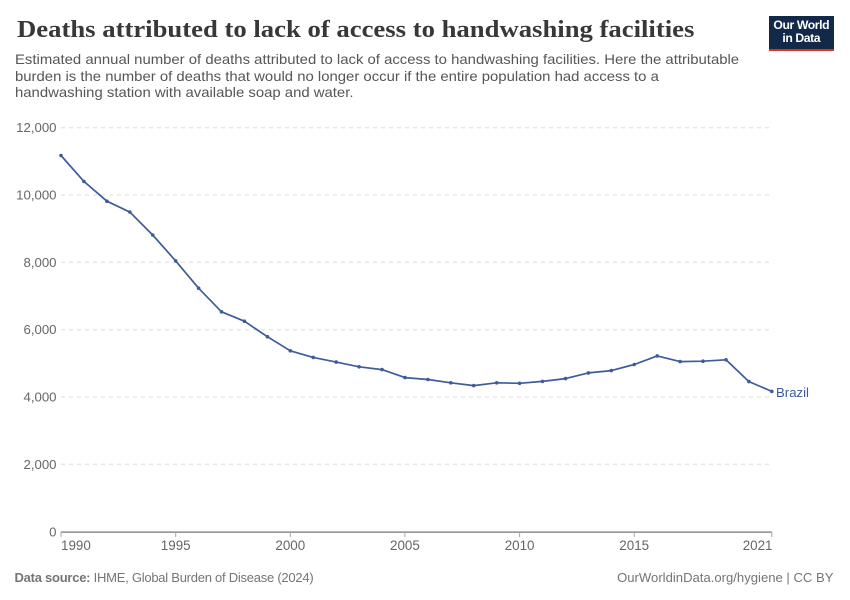 The width and height of the screenshot is (850, 600). I want to click on svg-text: 2015, so click(634, 545).